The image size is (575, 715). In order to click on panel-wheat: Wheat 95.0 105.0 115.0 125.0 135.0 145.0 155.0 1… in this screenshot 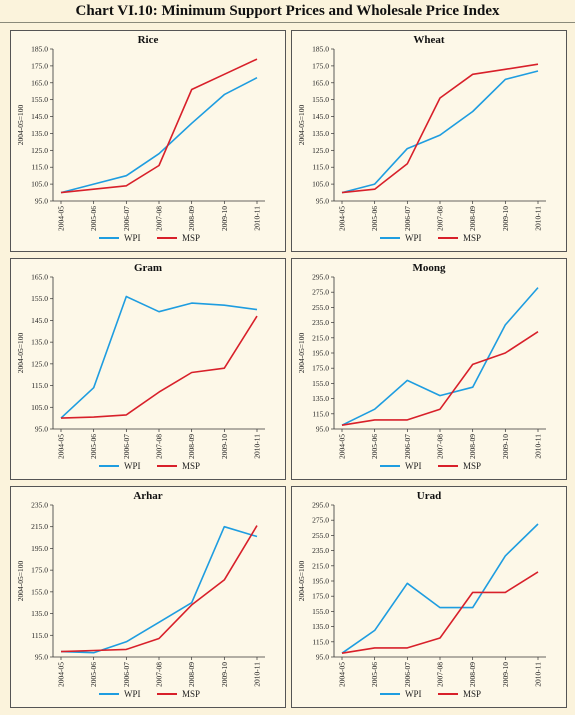, I will do `click(429, 141)`.